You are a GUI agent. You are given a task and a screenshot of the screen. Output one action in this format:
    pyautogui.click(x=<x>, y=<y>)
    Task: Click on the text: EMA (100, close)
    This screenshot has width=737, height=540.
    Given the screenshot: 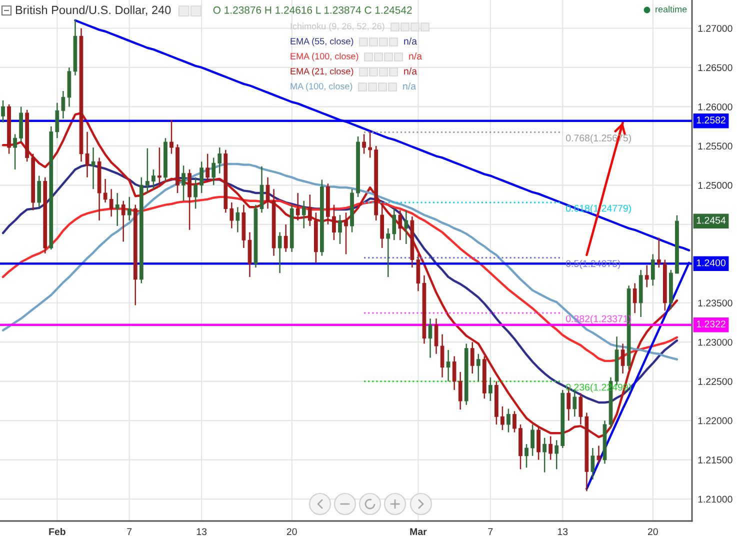 What is the action you would take?
    pyautogui.click(x=324, y=57)
    